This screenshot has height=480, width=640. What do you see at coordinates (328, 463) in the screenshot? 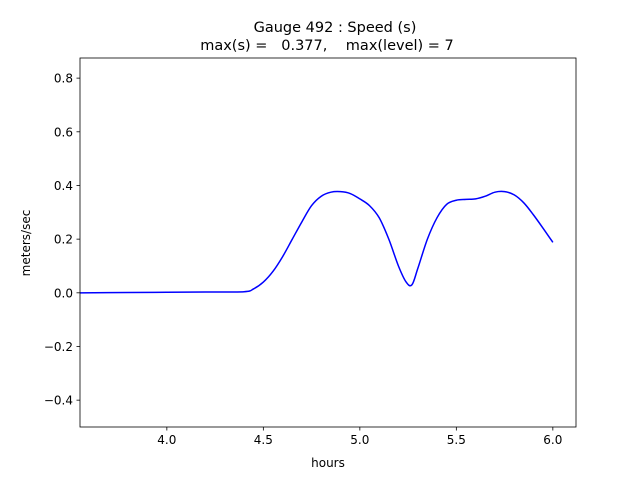
I see `x-axis-label: hours` at bounding box center [328, 463].